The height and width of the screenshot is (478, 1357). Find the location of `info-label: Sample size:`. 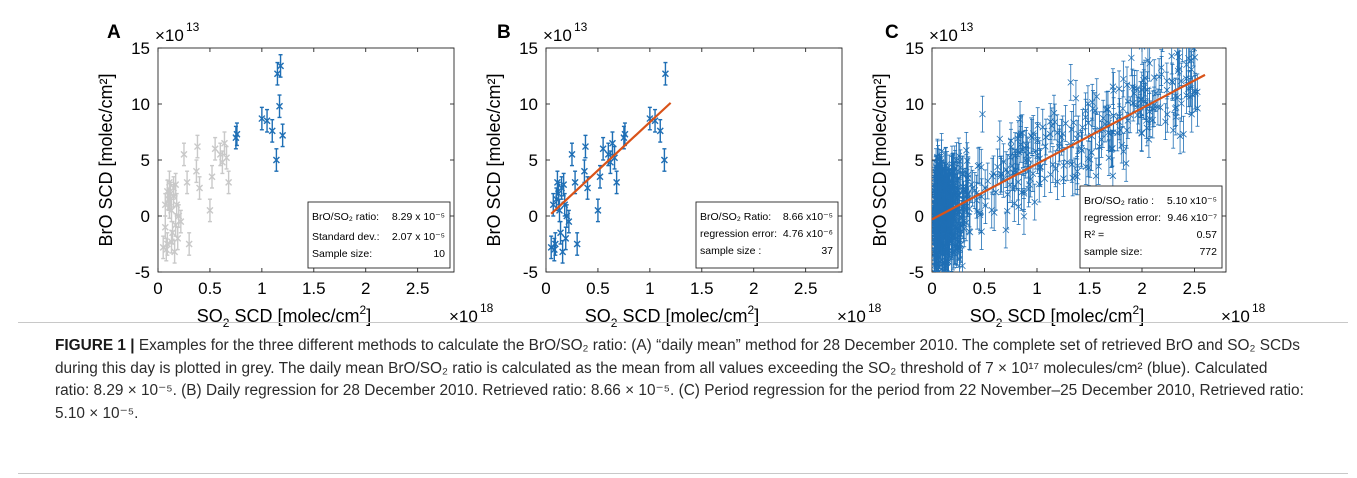

info-label: Sample size: is located at coordinates (342, 254).